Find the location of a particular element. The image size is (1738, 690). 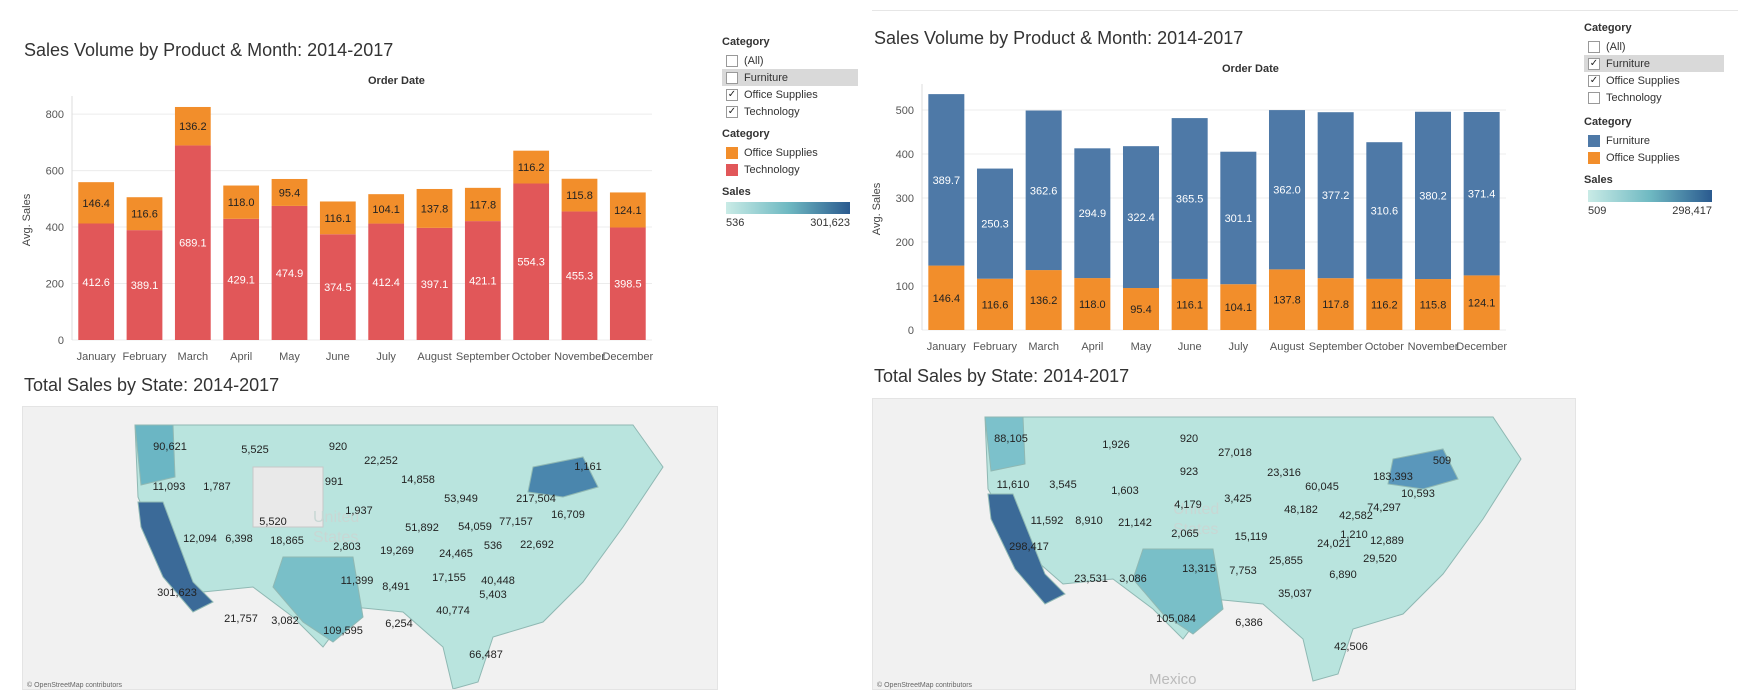

state-value-ks: 2,065 is located at coordinates (1185, 534).